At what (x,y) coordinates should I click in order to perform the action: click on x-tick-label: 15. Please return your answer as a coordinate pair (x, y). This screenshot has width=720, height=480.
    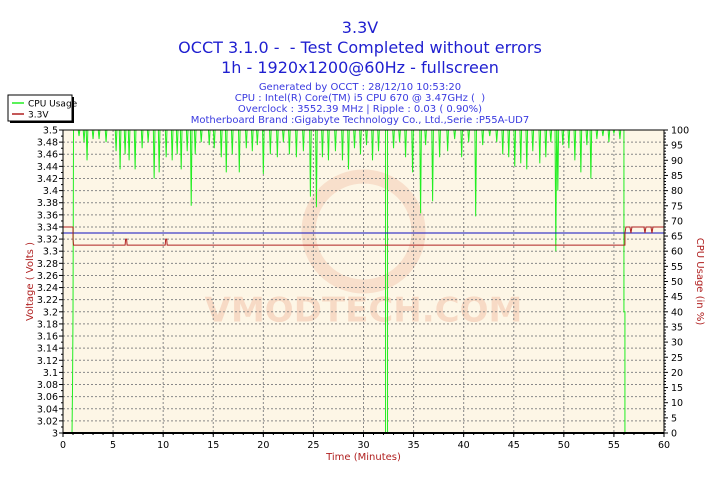
    Looking at the image, I should click on (213, 445).